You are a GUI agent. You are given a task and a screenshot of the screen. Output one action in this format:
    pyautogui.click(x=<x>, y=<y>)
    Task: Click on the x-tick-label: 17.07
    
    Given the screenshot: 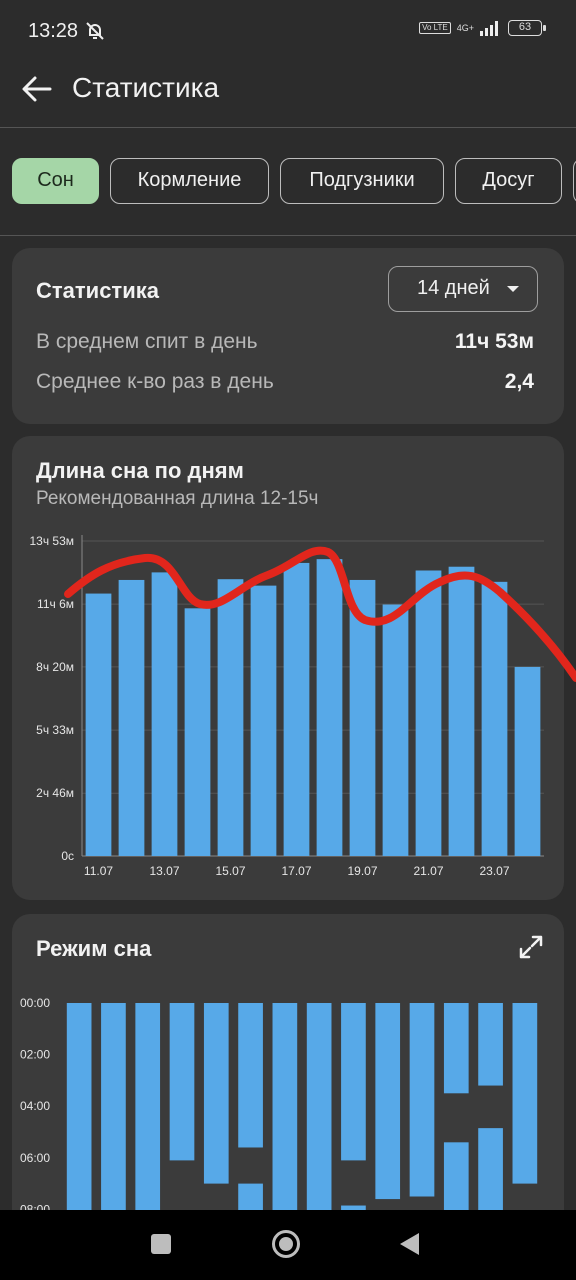 What is the action you would take?
    pyautogui.click(x=296, y=871)
    